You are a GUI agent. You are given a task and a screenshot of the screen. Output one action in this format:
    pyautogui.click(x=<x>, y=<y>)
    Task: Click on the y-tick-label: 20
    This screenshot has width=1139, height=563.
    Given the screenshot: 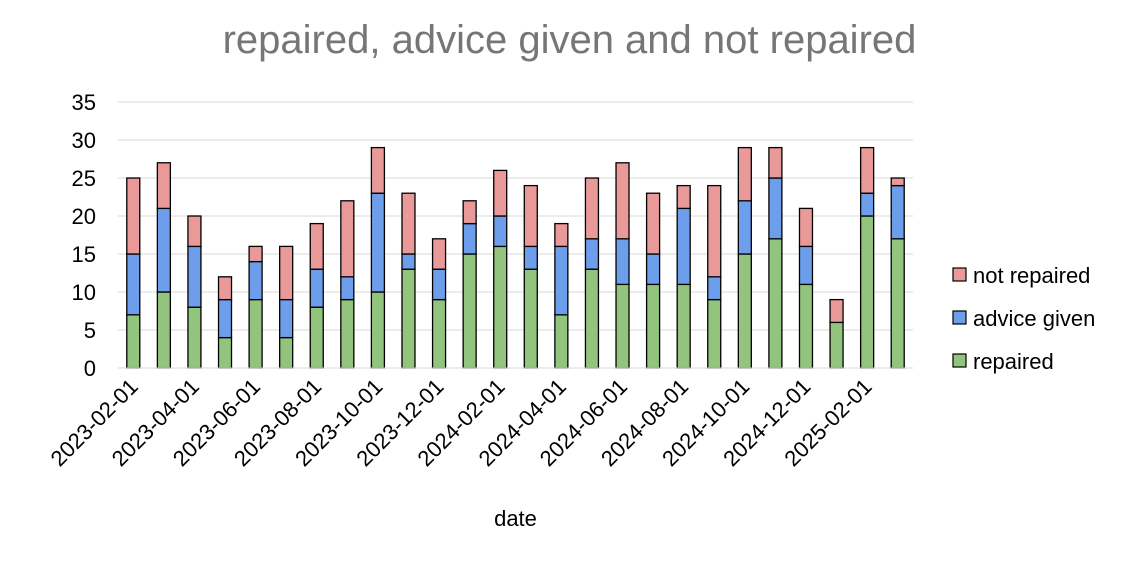 What is the action you would take?
    pyautogui.click(x=84, y=216)
    